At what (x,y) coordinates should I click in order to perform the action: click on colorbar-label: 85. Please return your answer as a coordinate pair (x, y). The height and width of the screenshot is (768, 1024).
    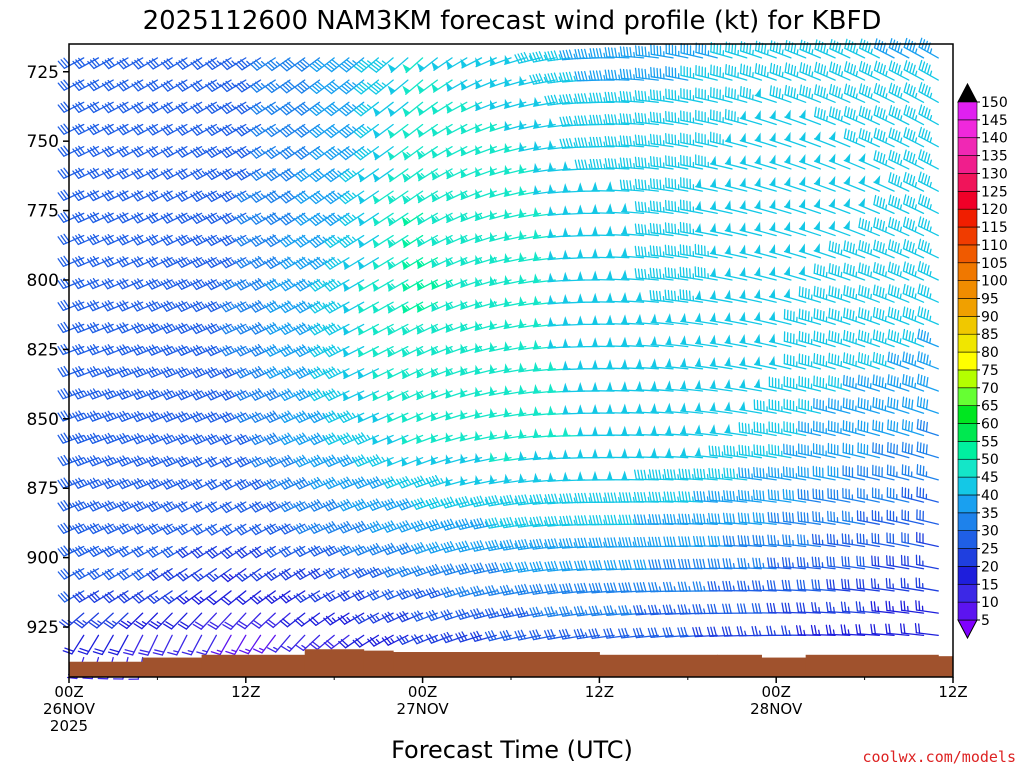
    Looking at the image, I should click on (990, 335).